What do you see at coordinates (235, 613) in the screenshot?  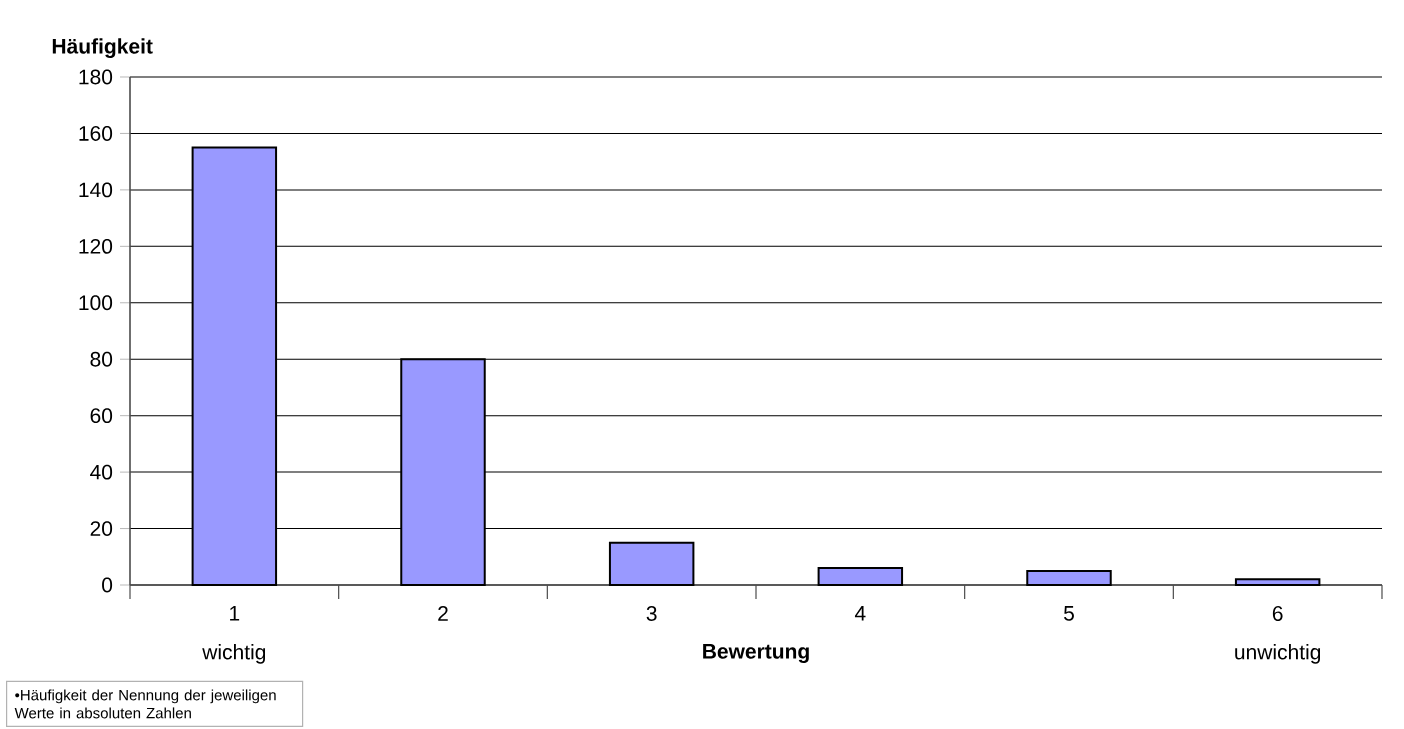 I see `x-tick-label: 1` at bounding box center [235, 613].